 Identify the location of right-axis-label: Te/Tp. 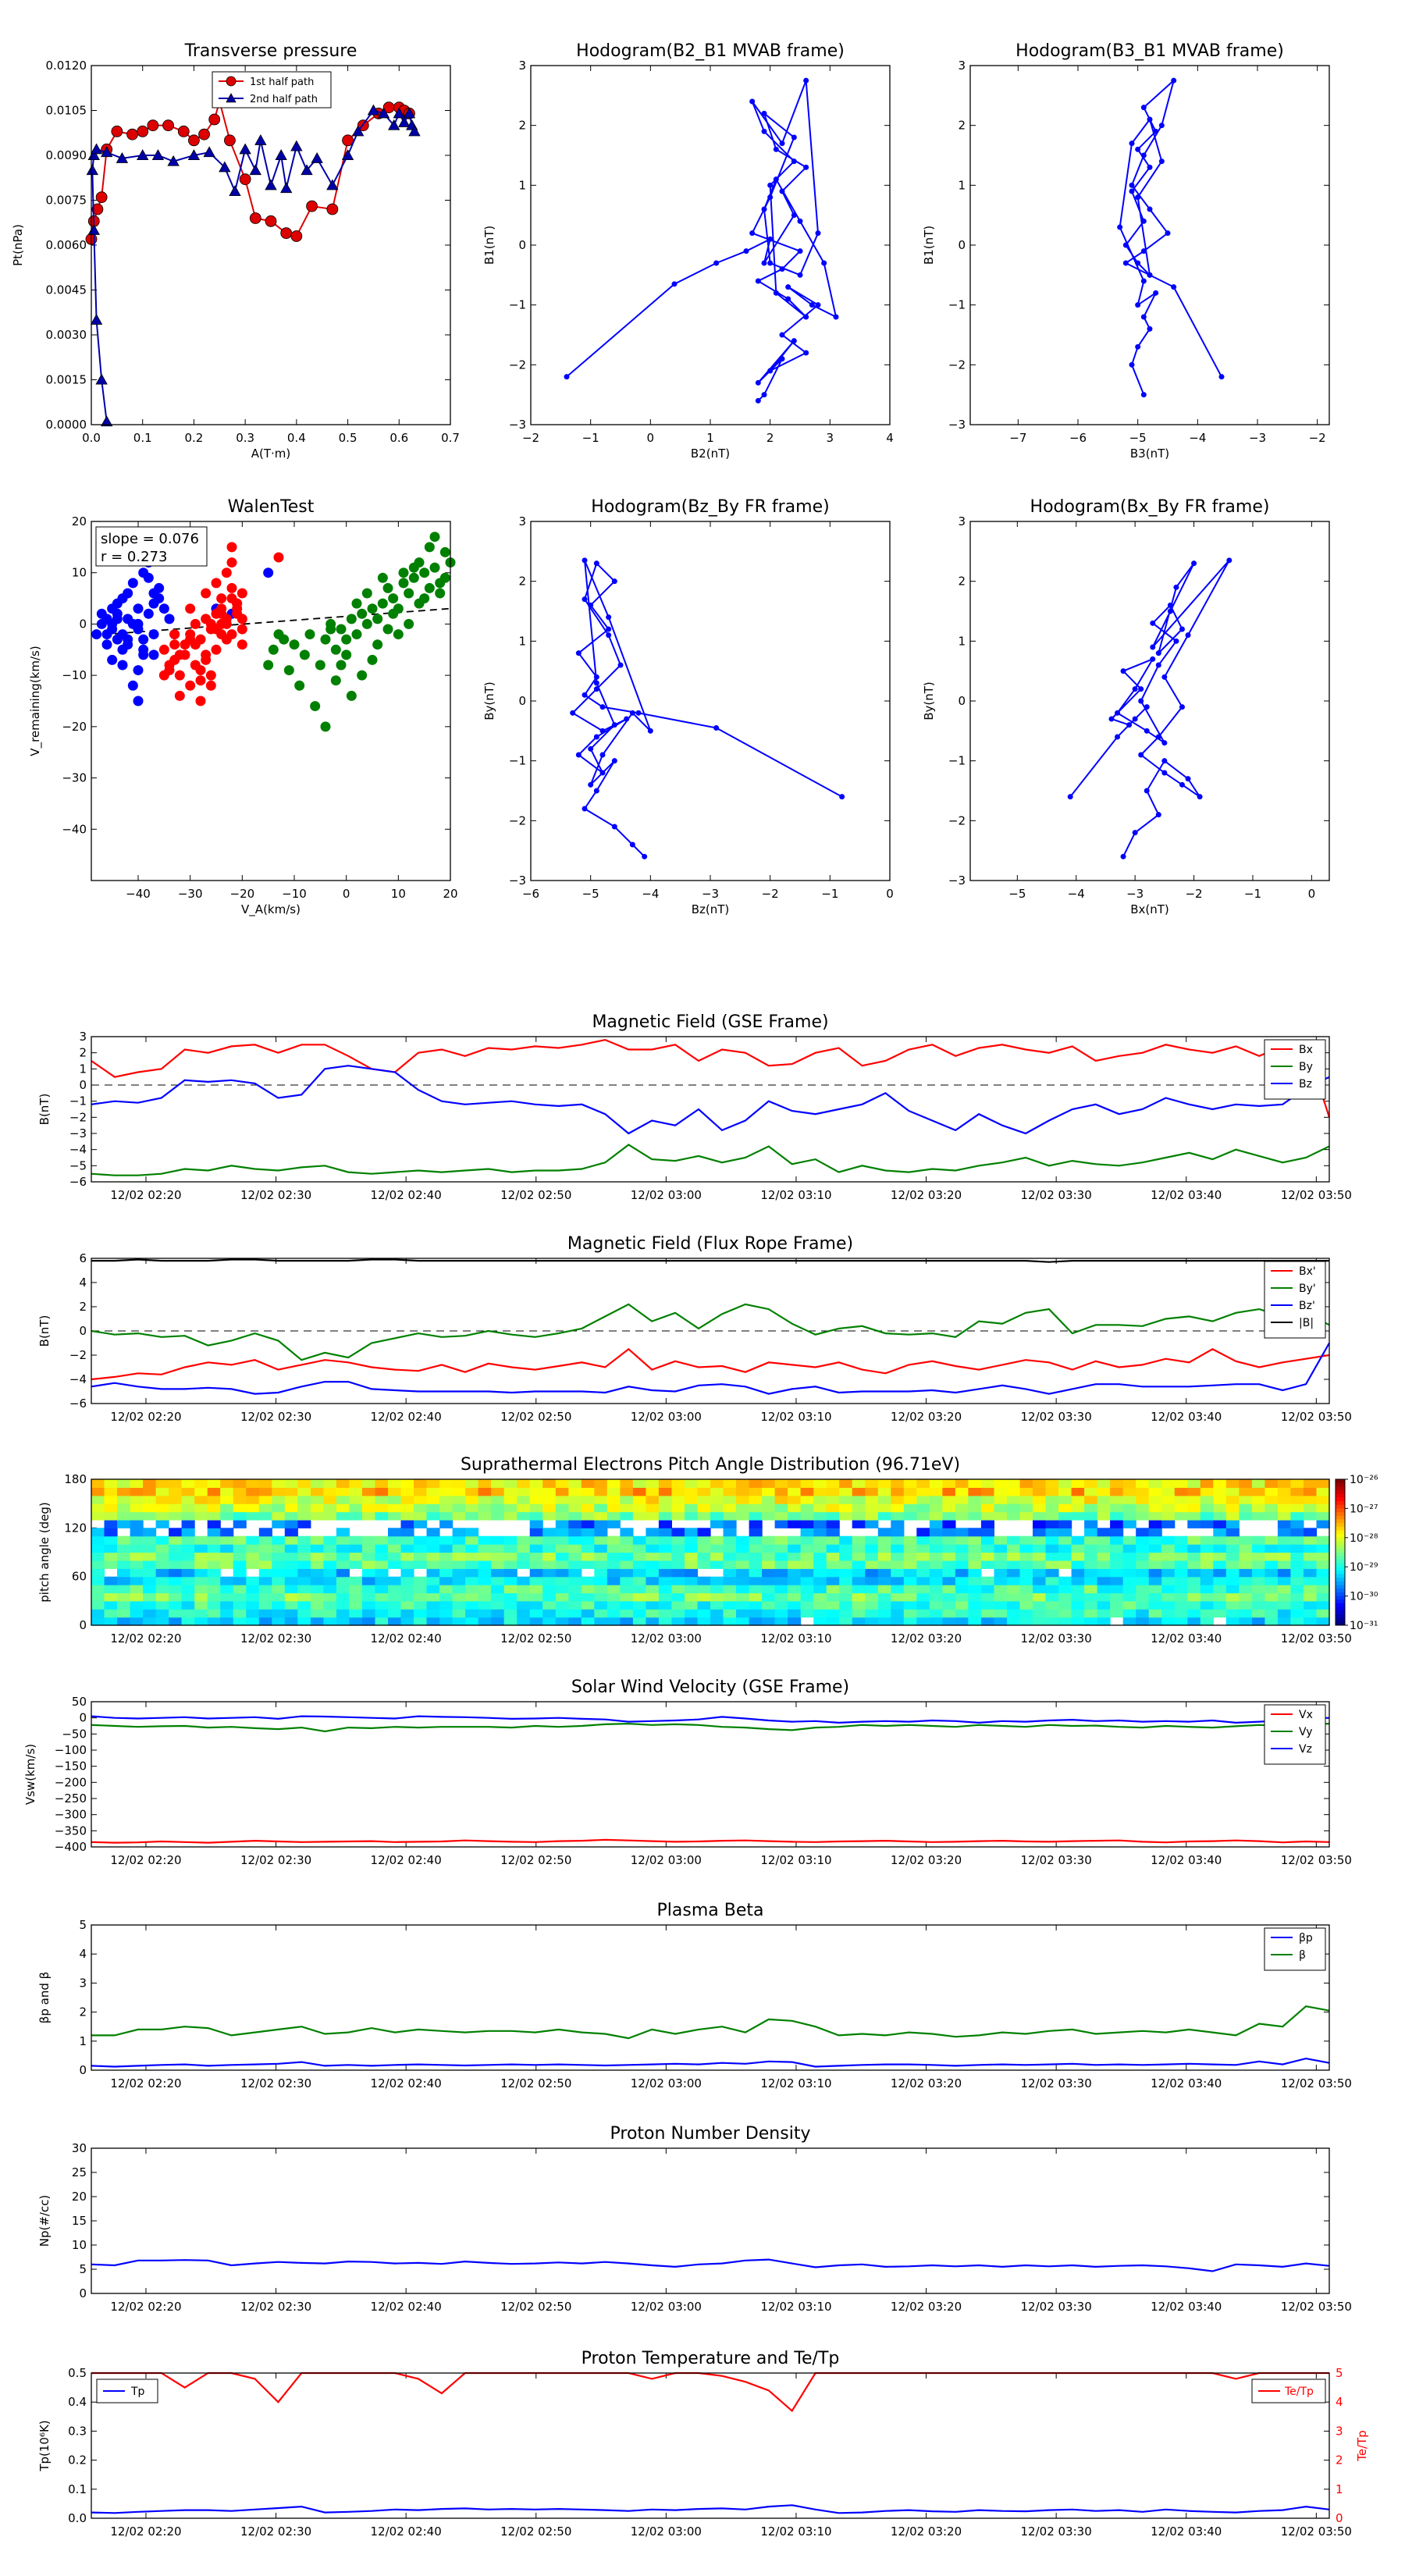
(1362, 2446).